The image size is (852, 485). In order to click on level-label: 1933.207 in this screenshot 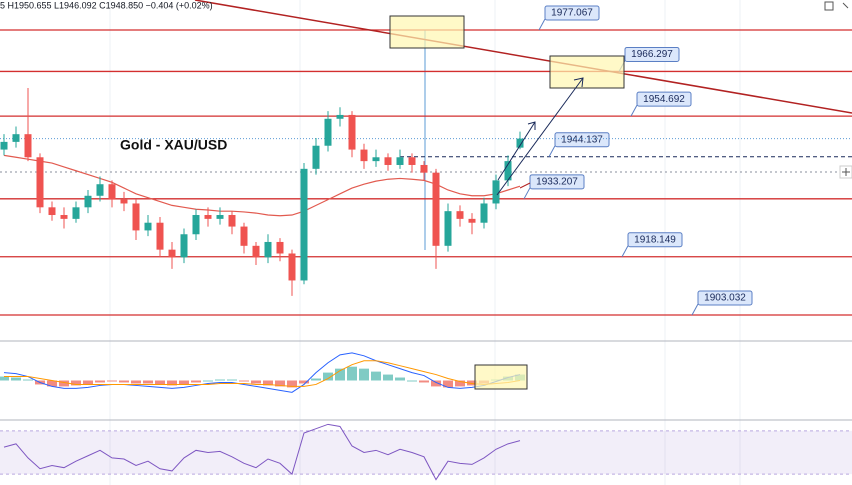, I will do `click(557, 181)`.